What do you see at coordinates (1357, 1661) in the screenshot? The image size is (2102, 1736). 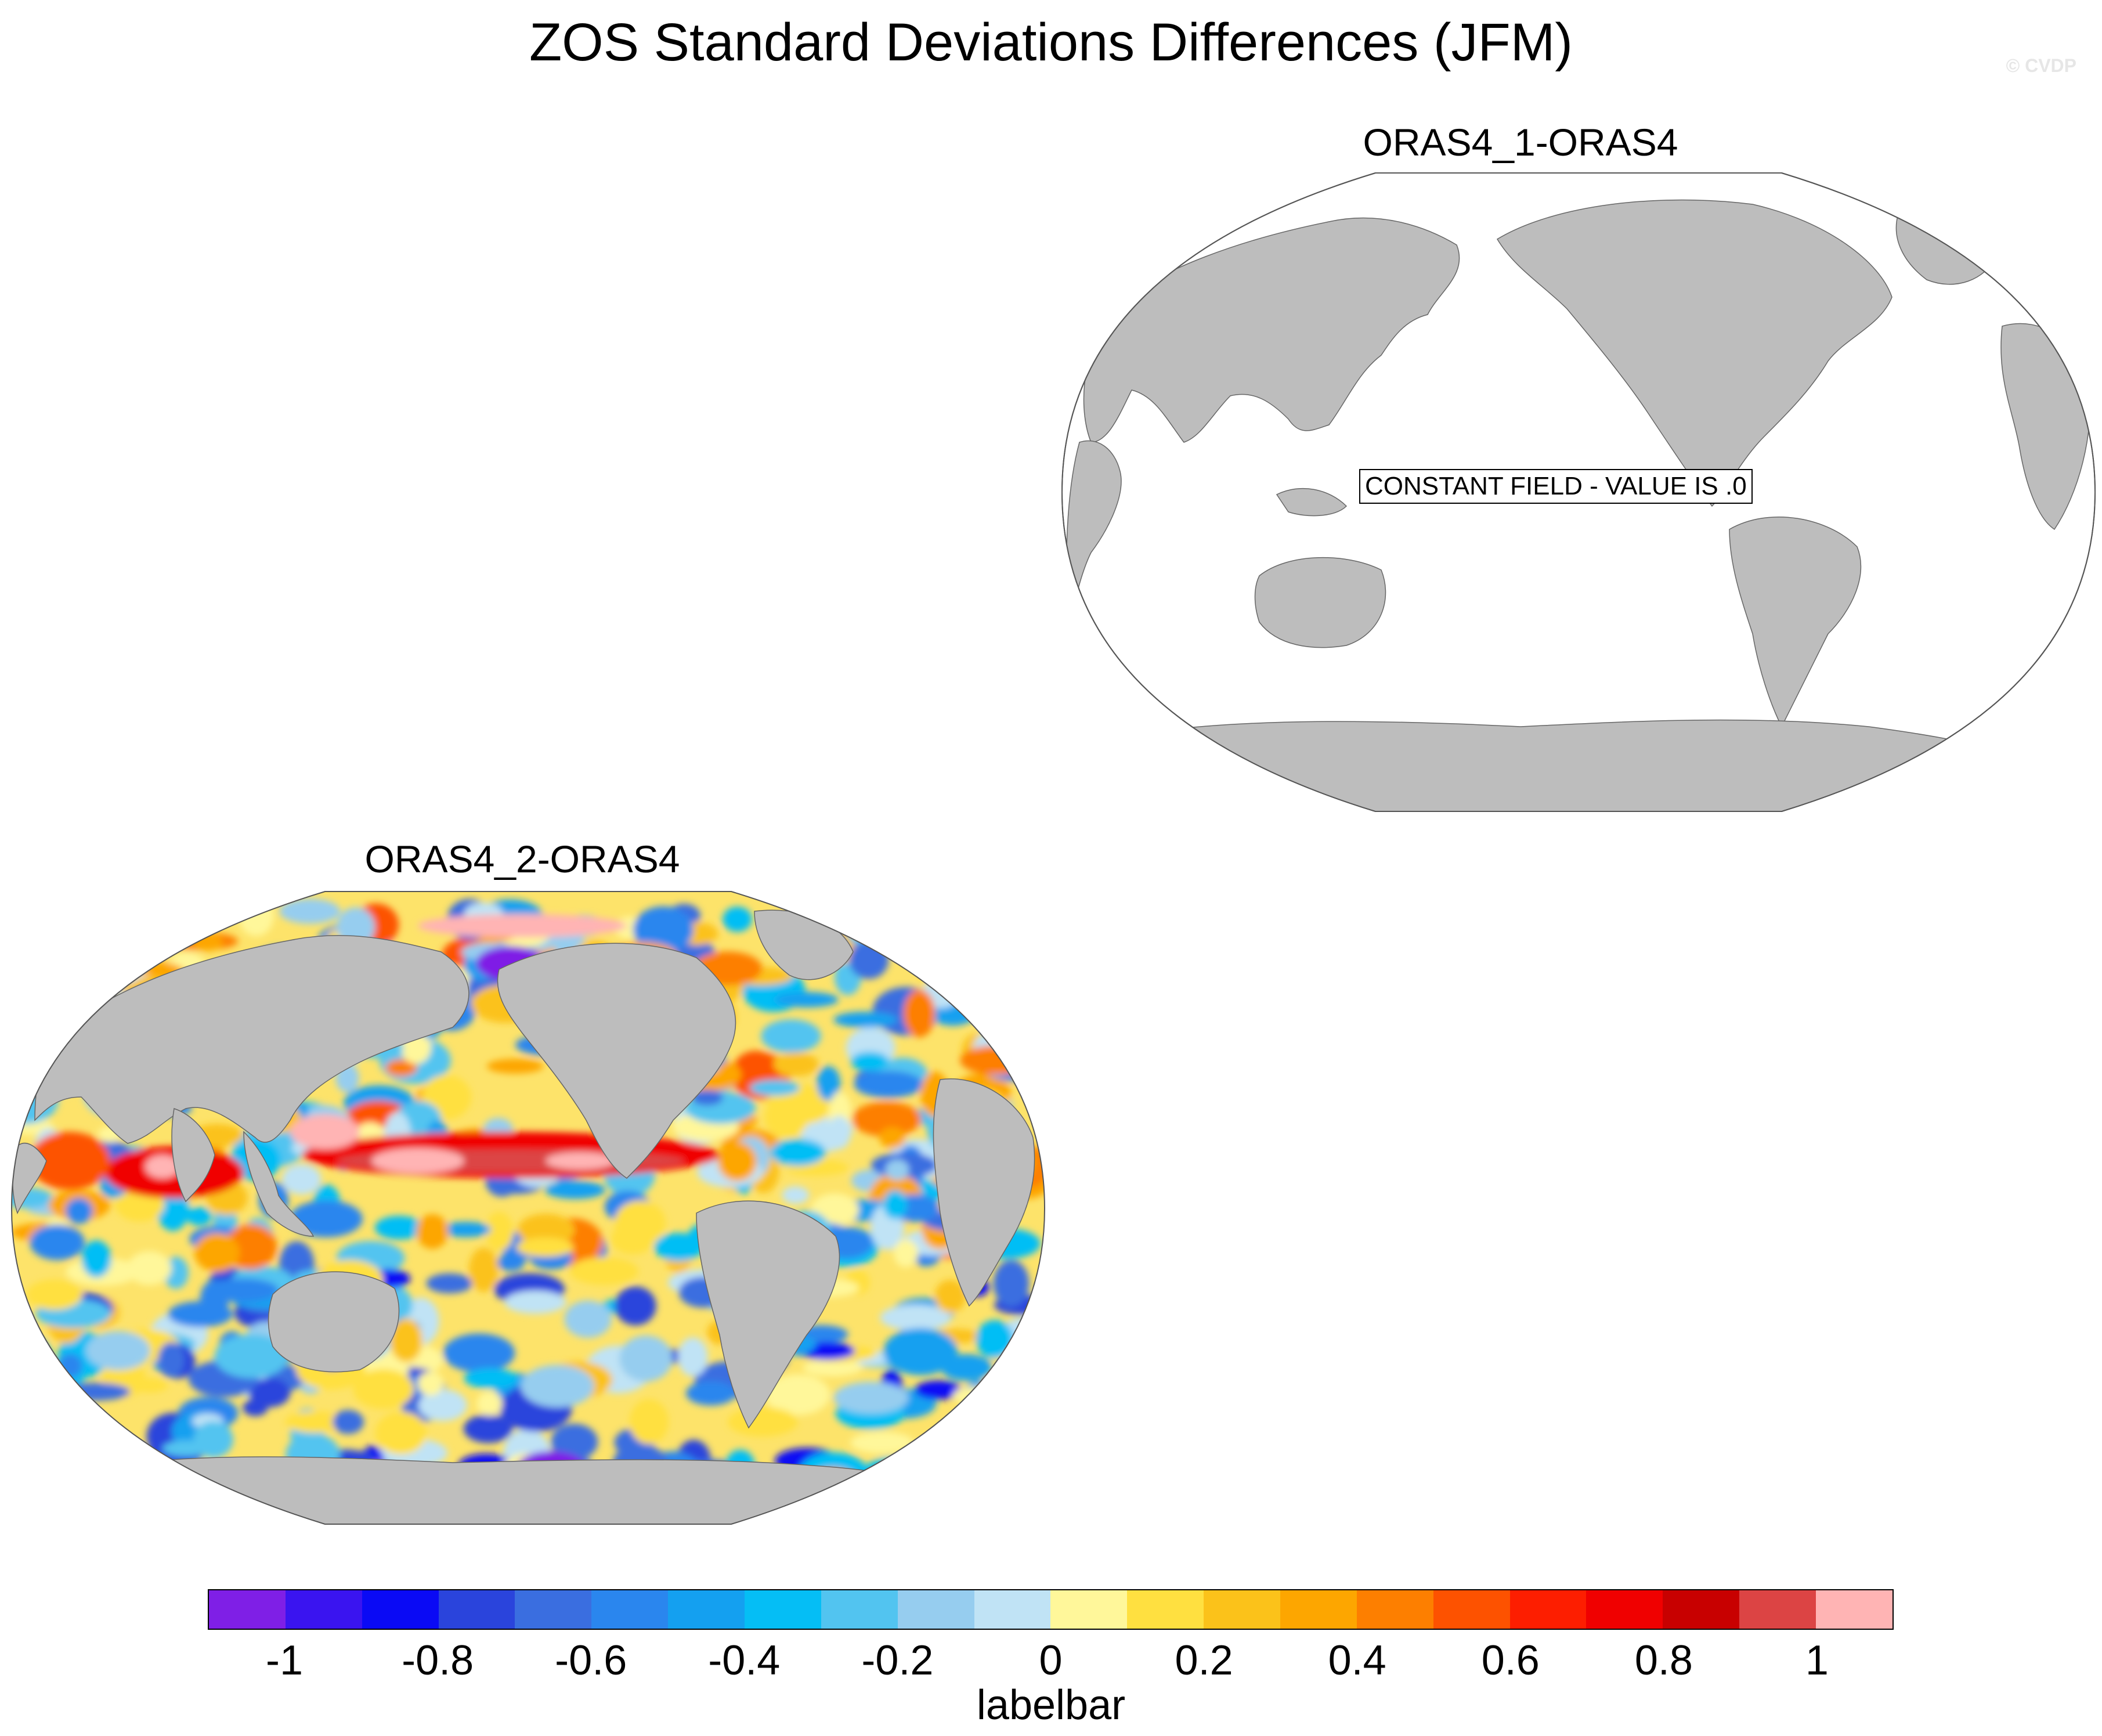 I see `colorbar-tick-label: 0.4` at bounding box center [1357, 1661].